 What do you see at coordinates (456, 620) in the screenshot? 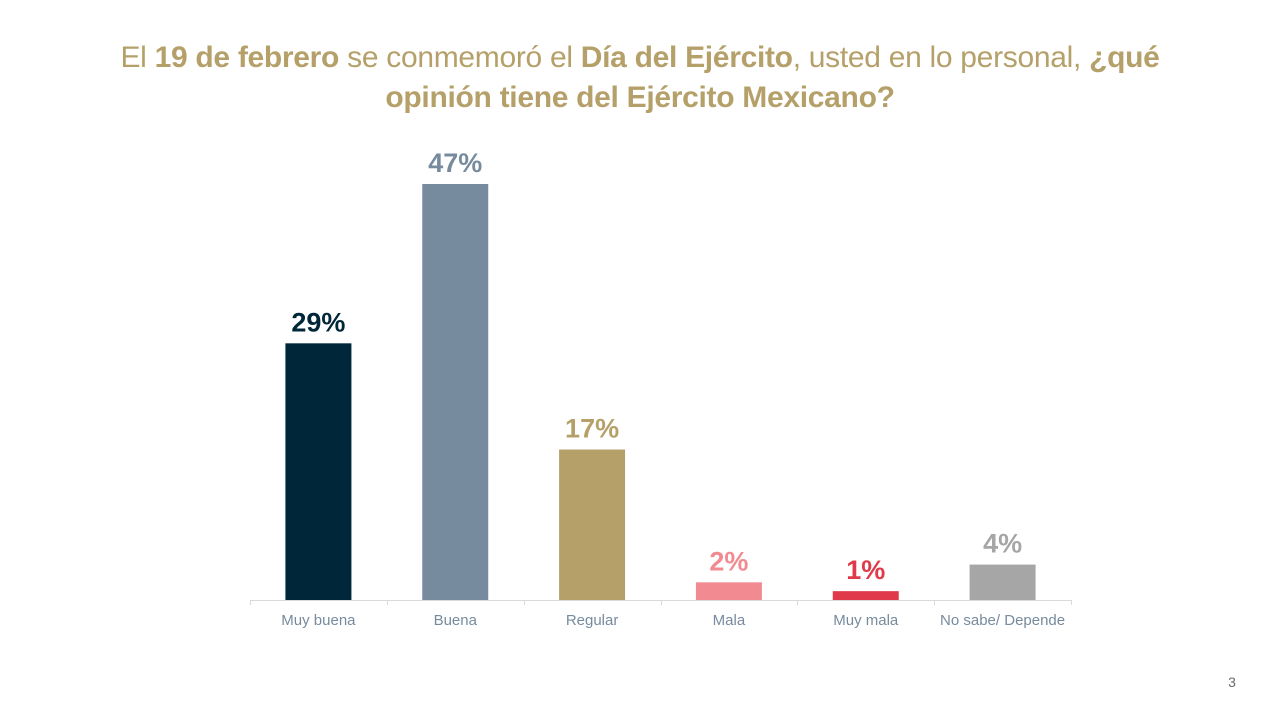
I see `category-label: Buena` at bounding box center [456, 620].